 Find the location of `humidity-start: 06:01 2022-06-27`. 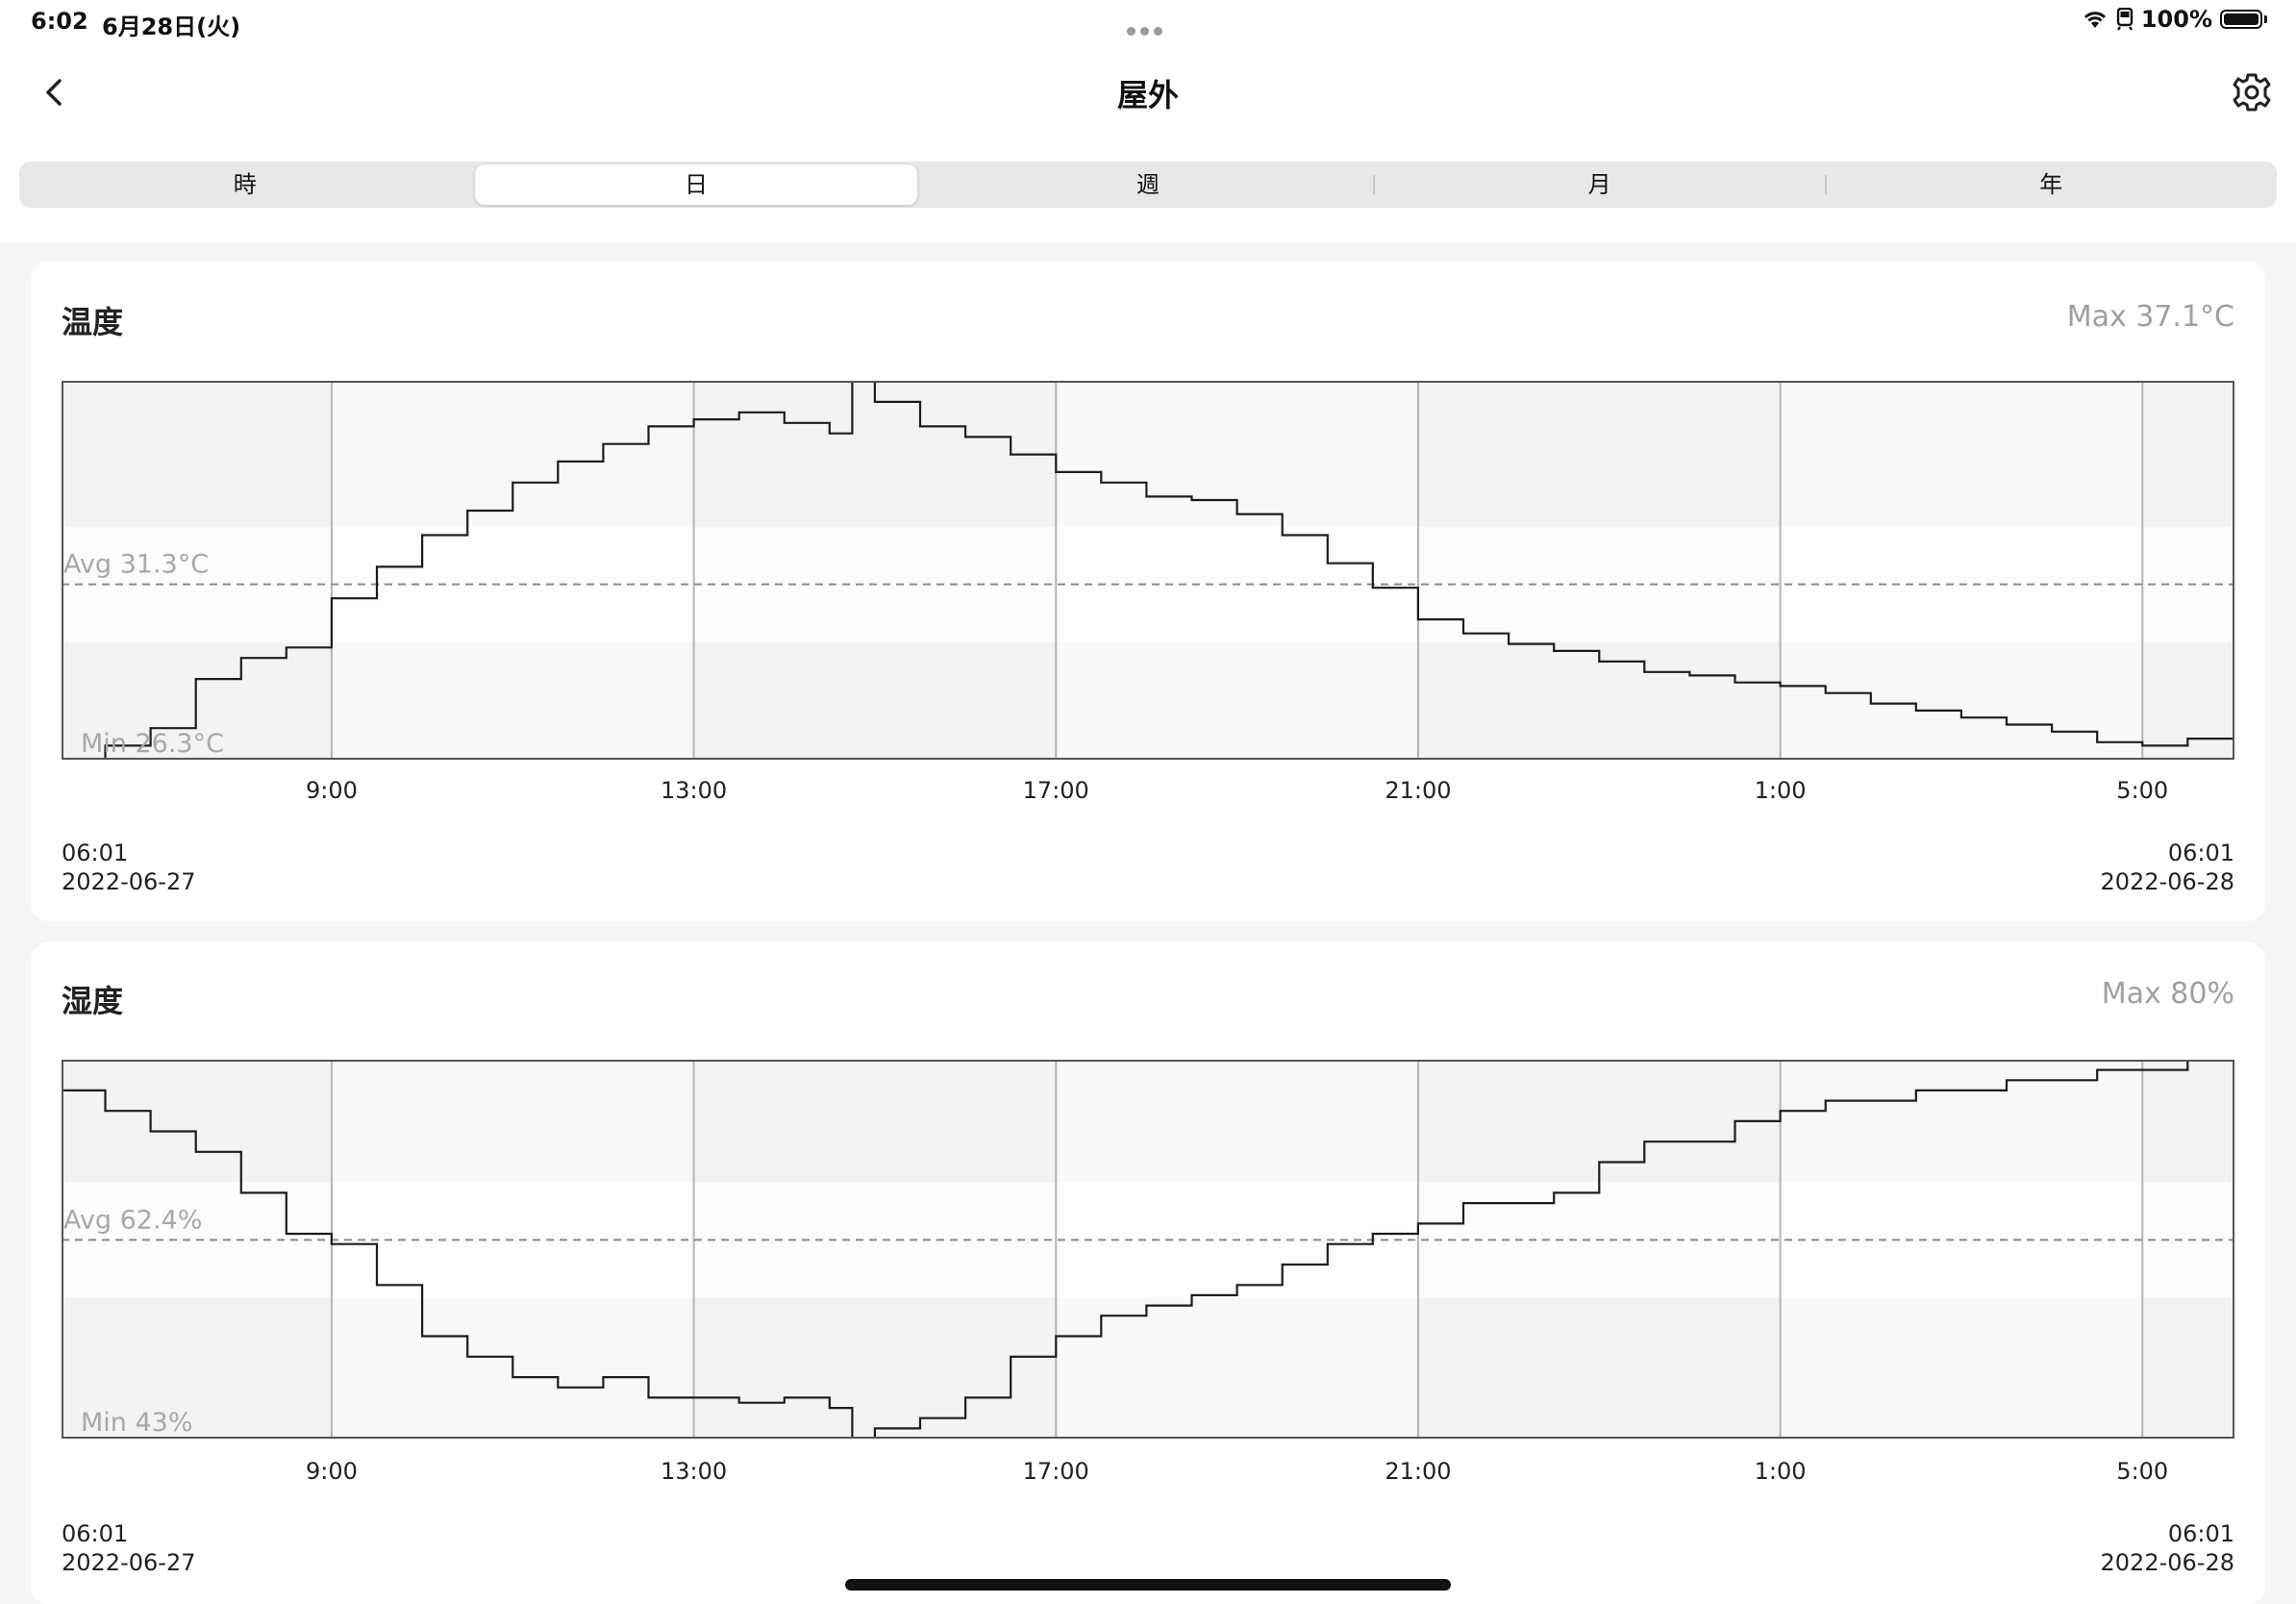

humidity-start: 06:01 2022-06-27 is located at coordinates (128, 1548).